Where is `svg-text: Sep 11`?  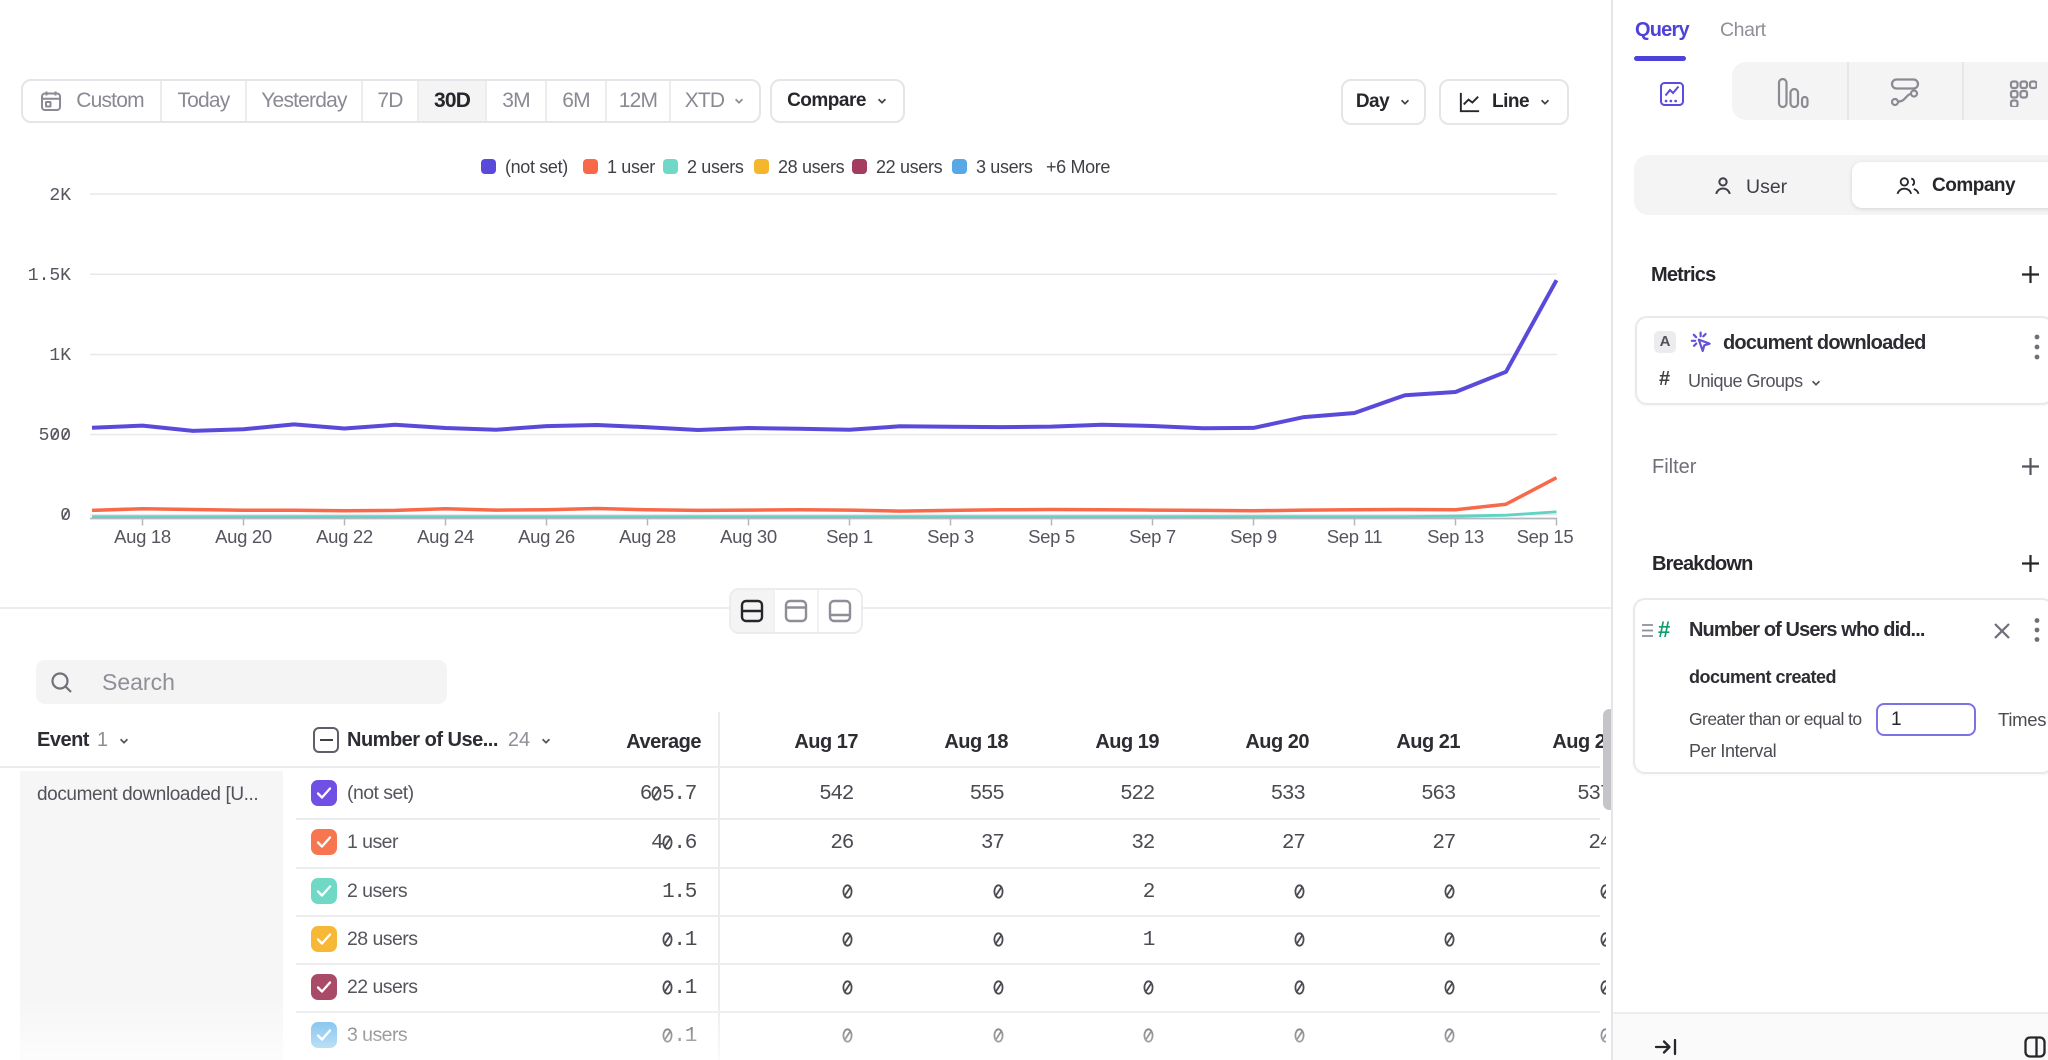 svg-text: Sep 11 is located at coordinates (1354, 536).